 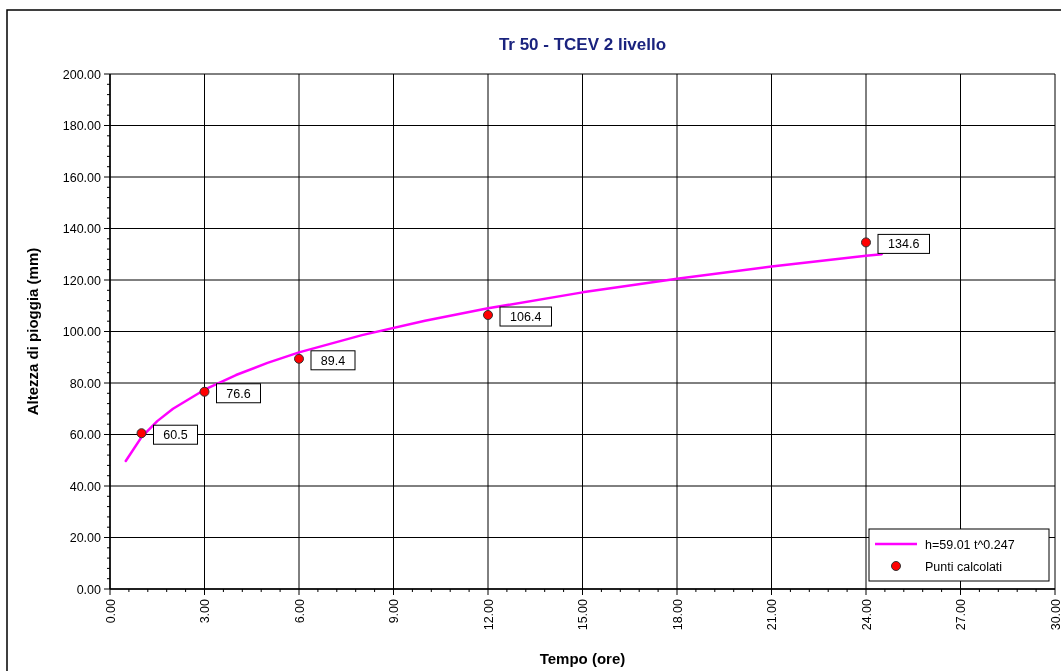 What do you see at coordinates (85, 486) in the screenshot?
I see `y-tick-label: 40.00` at bounding box center [85, 486].